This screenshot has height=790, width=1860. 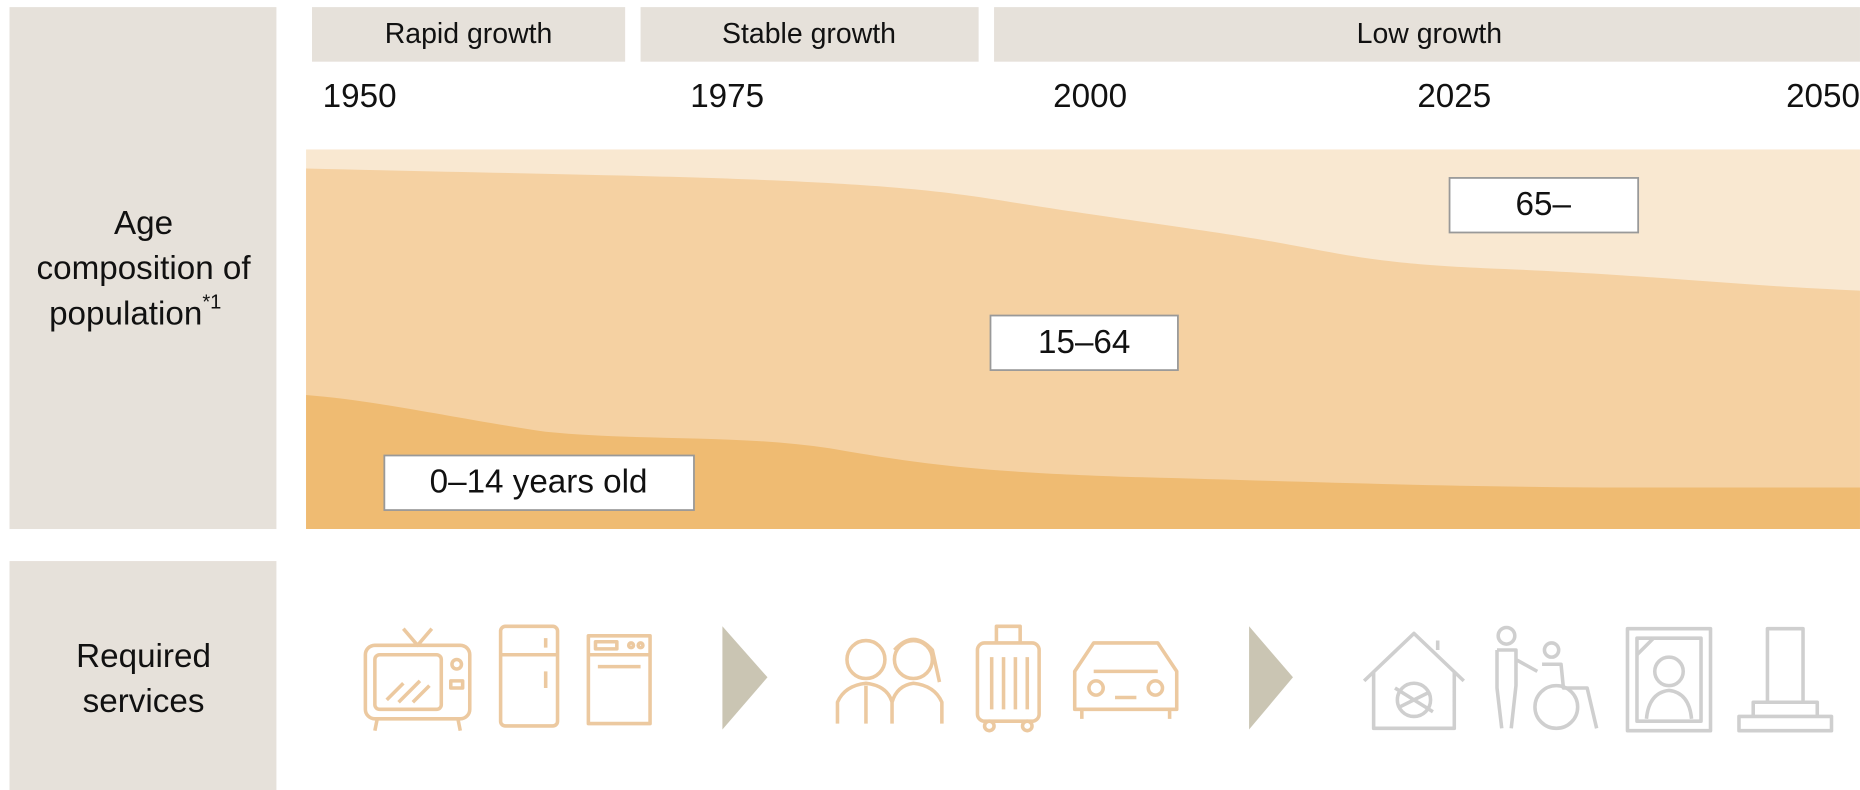 I want to click on icon-fridge, so click(x=529, y=676).